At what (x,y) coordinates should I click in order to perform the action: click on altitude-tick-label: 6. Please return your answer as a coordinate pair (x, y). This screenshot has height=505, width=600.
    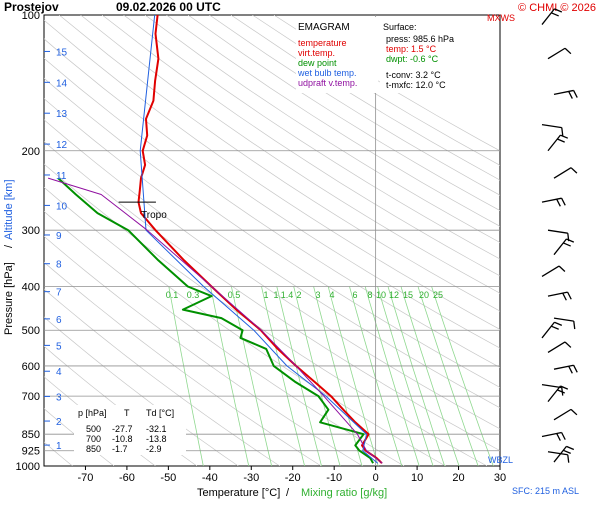
    Looking at the image, I should click on (59, 320).